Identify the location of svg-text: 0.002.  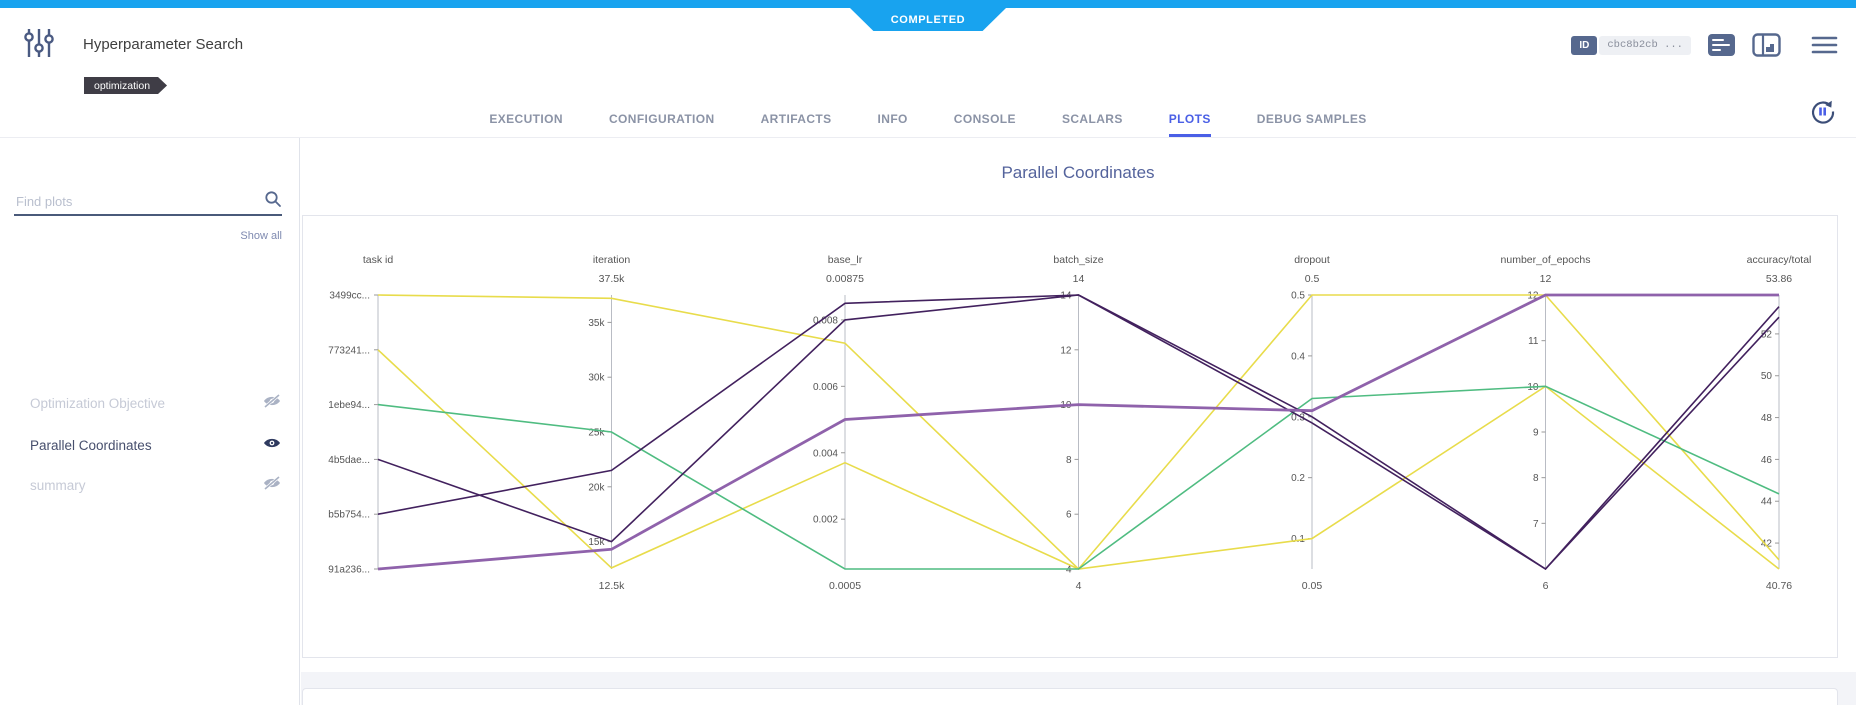
(825, 520).